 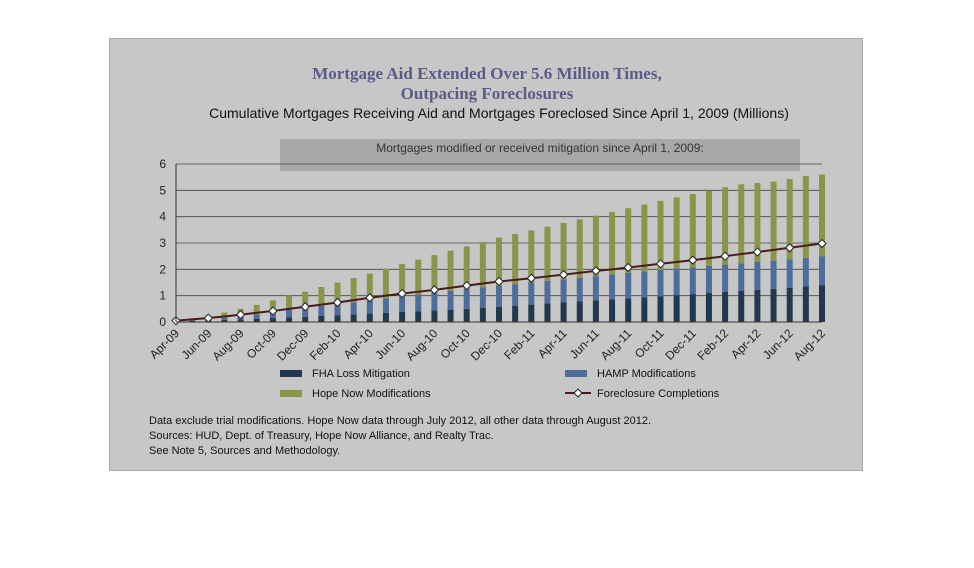 What do you see at coordinates (262, 344) in the screenshot?
I see `x-tick-label: Oct-09` at bounding box center [262, 344].